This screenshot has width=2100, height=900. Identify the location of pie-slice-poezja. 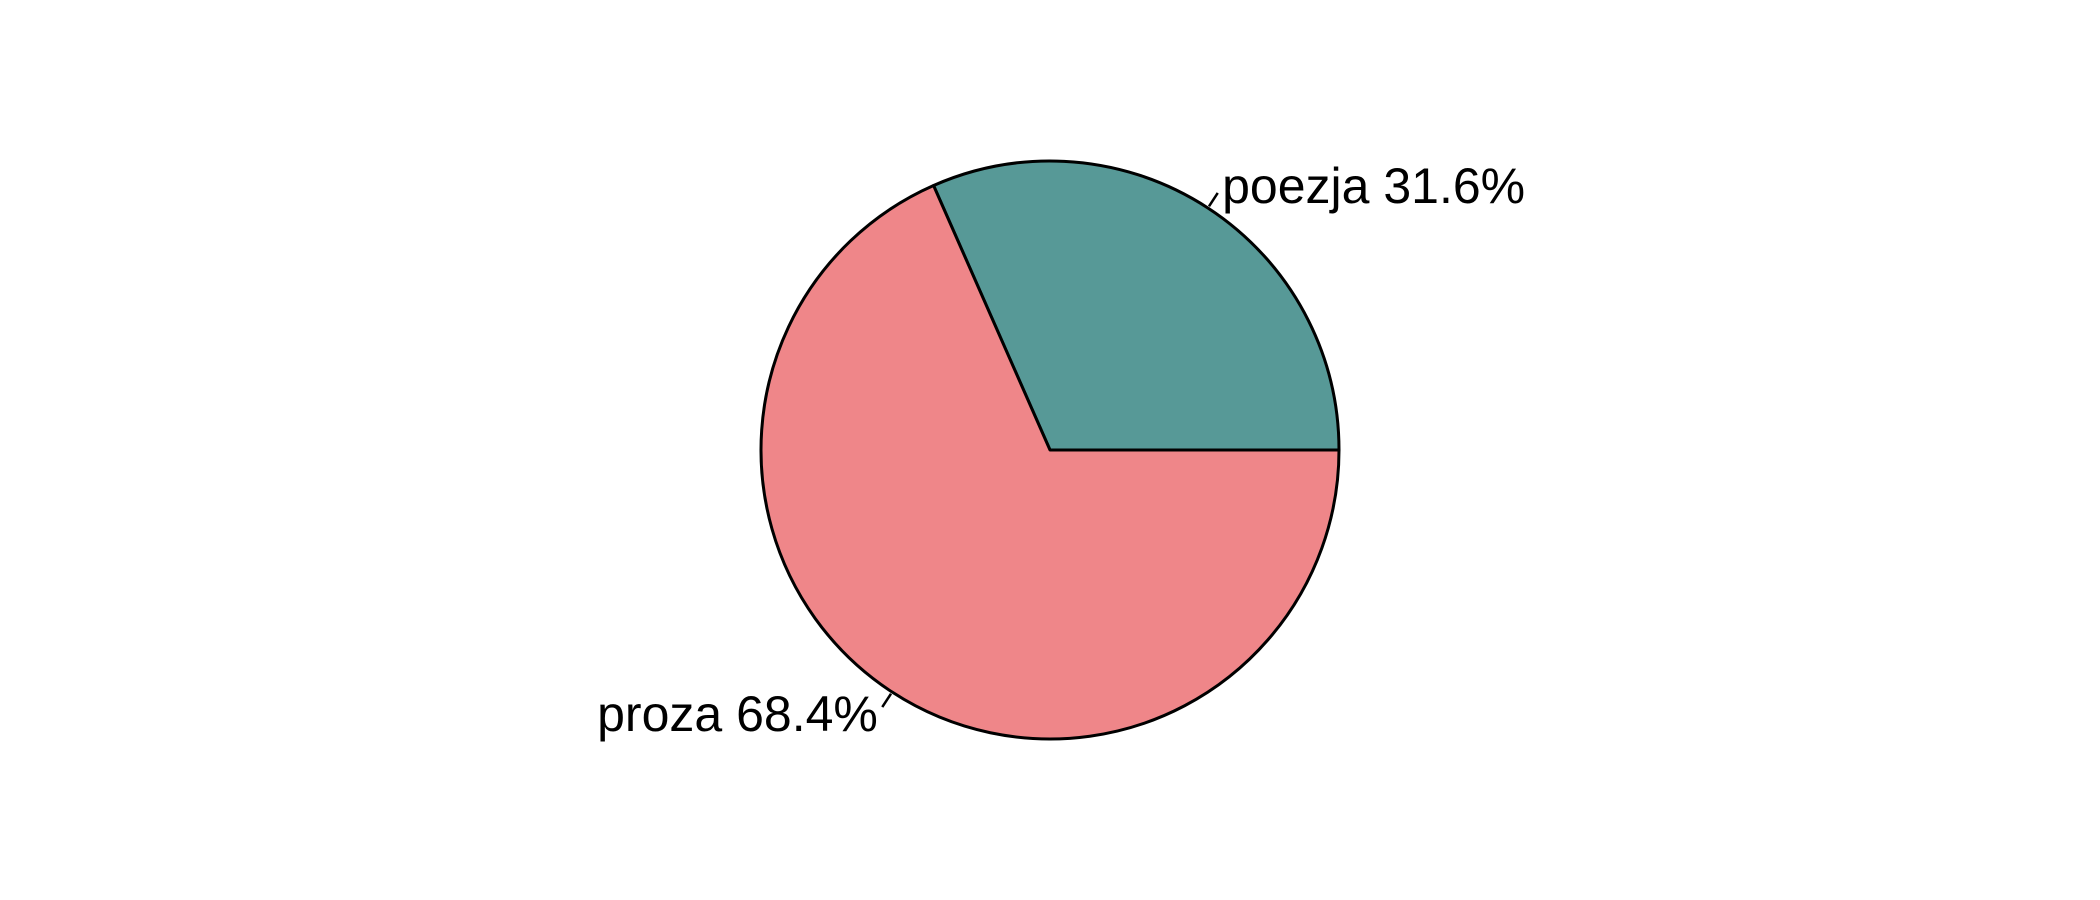
(1136, 305).